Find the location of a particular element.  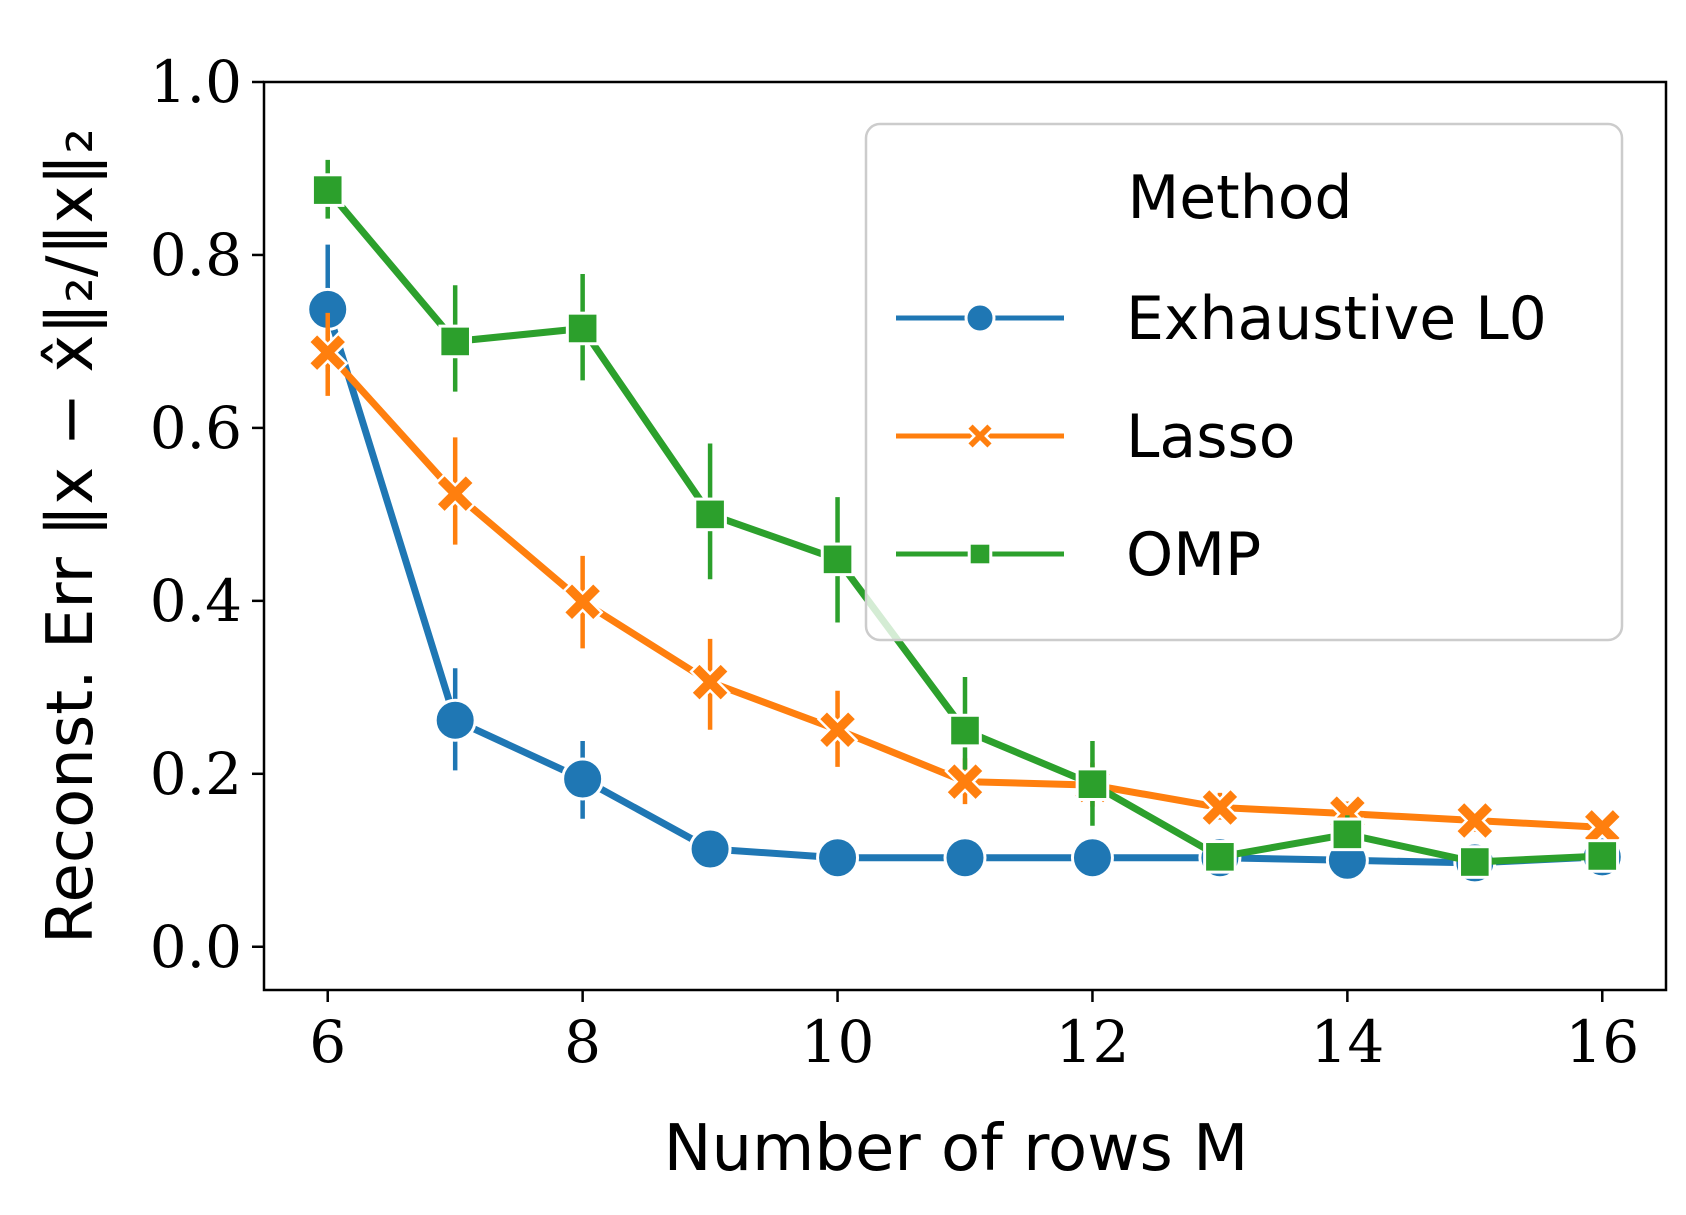

y-tick-label: 1.0 is located at coordinates (196, 82).